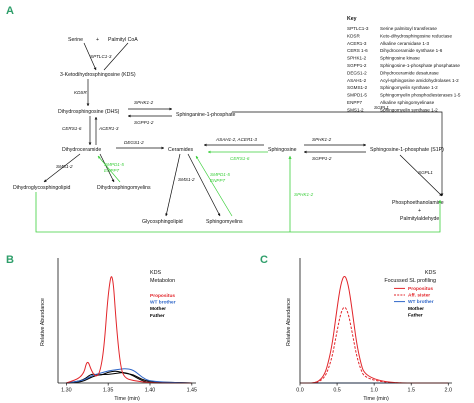 The image size is (474, 403). I want to click on met-plus-2: +, so click(419, 211).